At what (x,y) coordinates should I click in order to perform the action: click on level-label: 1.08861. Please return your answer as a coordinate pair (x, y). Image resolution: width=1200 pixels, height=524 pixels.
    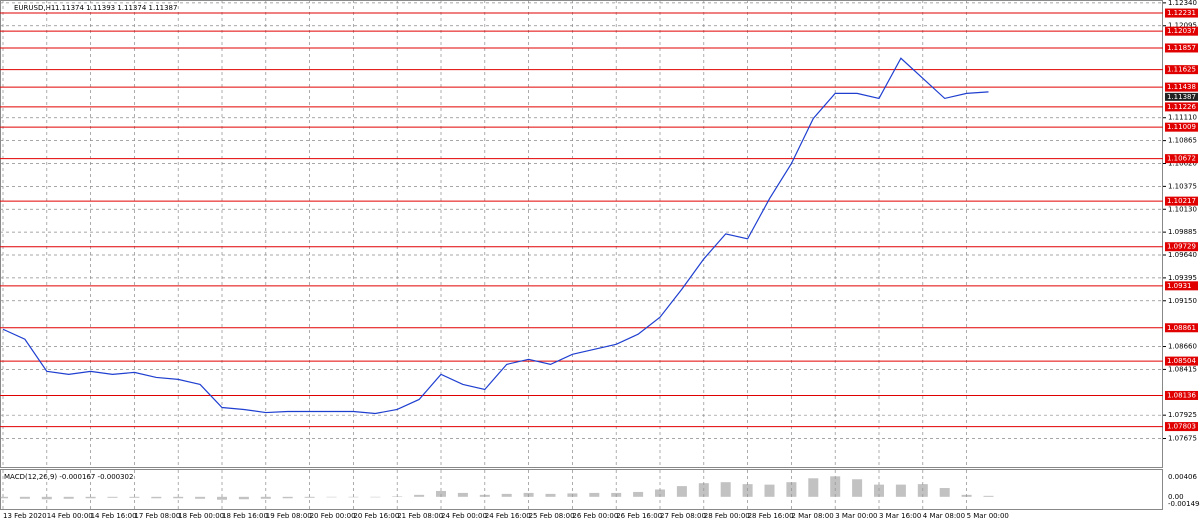
    Looking at the image, I should click on (1181, 328).